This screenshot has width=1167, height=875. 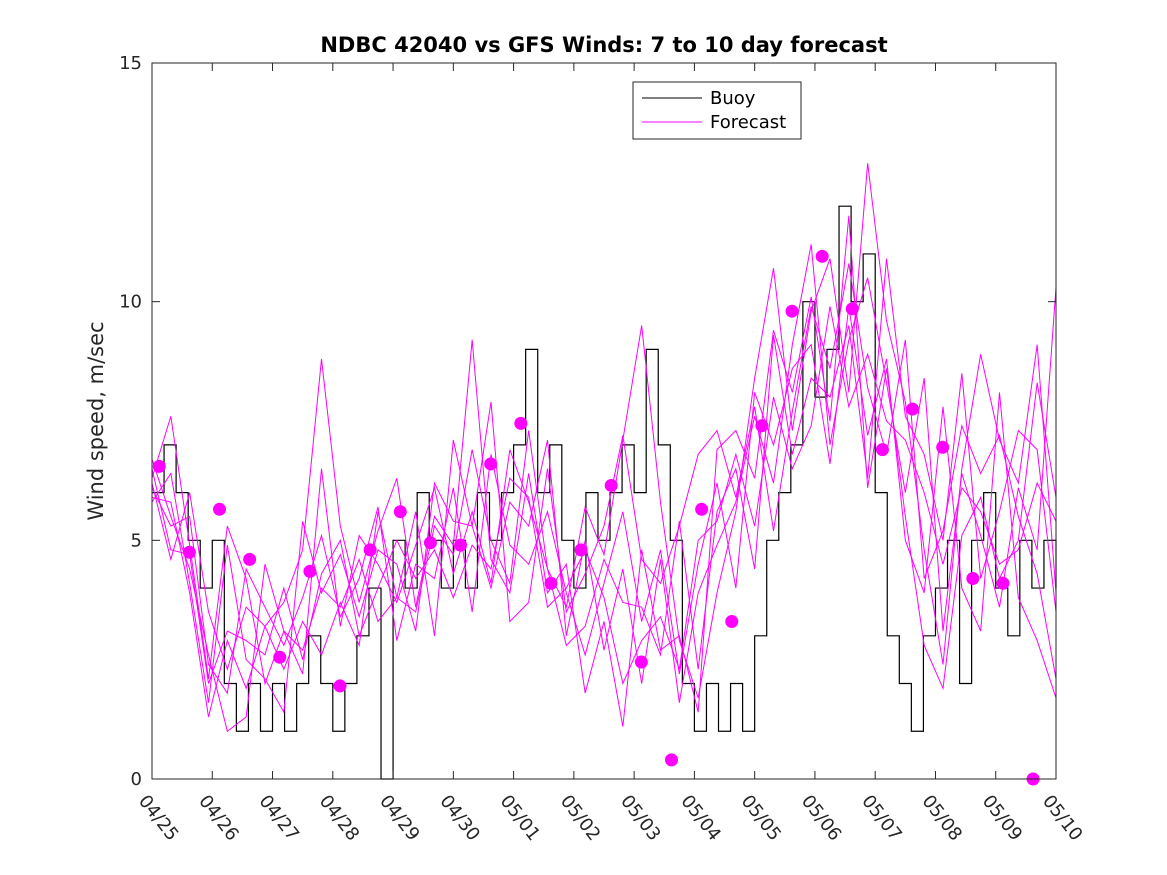 I want to click on x-tick-label-15: 05/10, so click(x=1062, y=818).